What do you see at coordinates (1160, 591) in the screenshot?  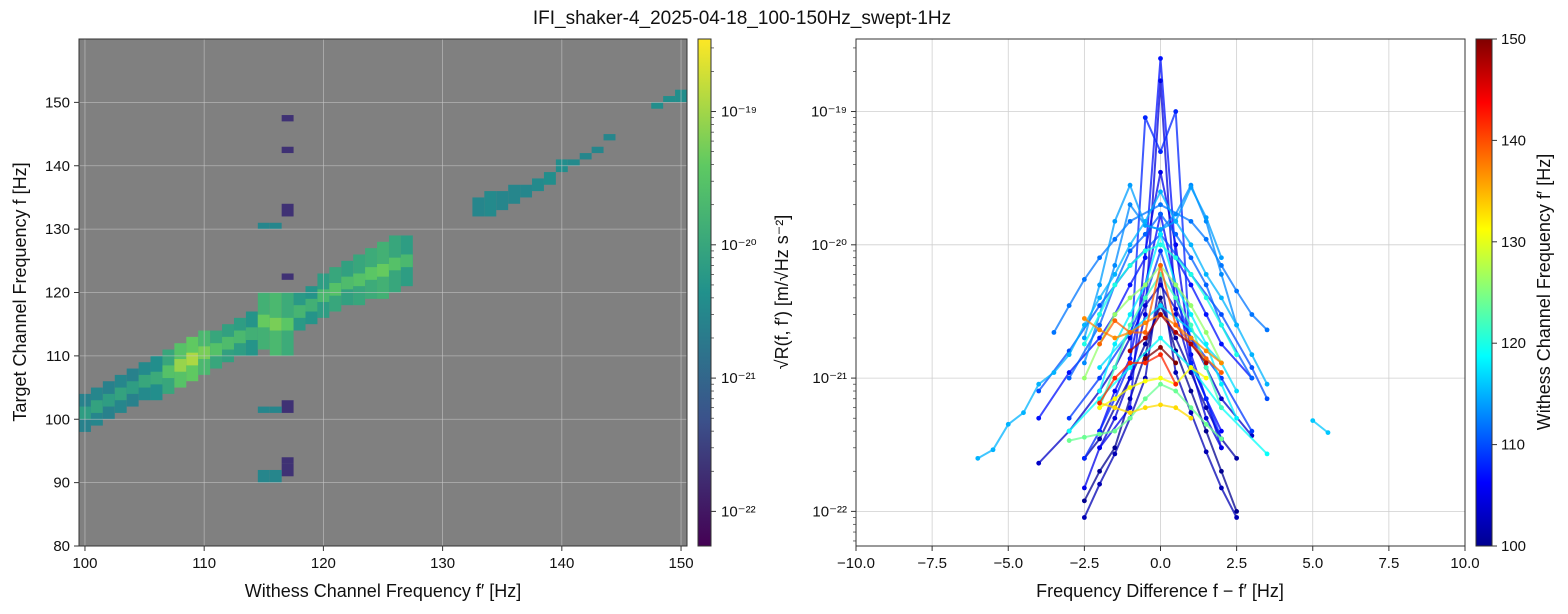 I see `line-x-axis-label: Frequency Difference f − f′ [Hz]` at bounding box center [1160, 591].